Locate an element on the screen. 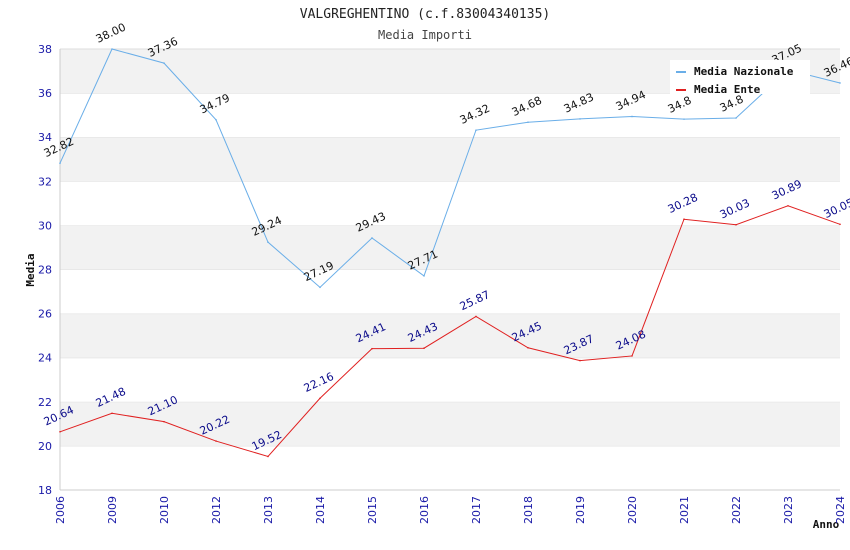 This screenshot has height=550, width=850. x-tick-label: 2017 is located at coordinates (476, 510).